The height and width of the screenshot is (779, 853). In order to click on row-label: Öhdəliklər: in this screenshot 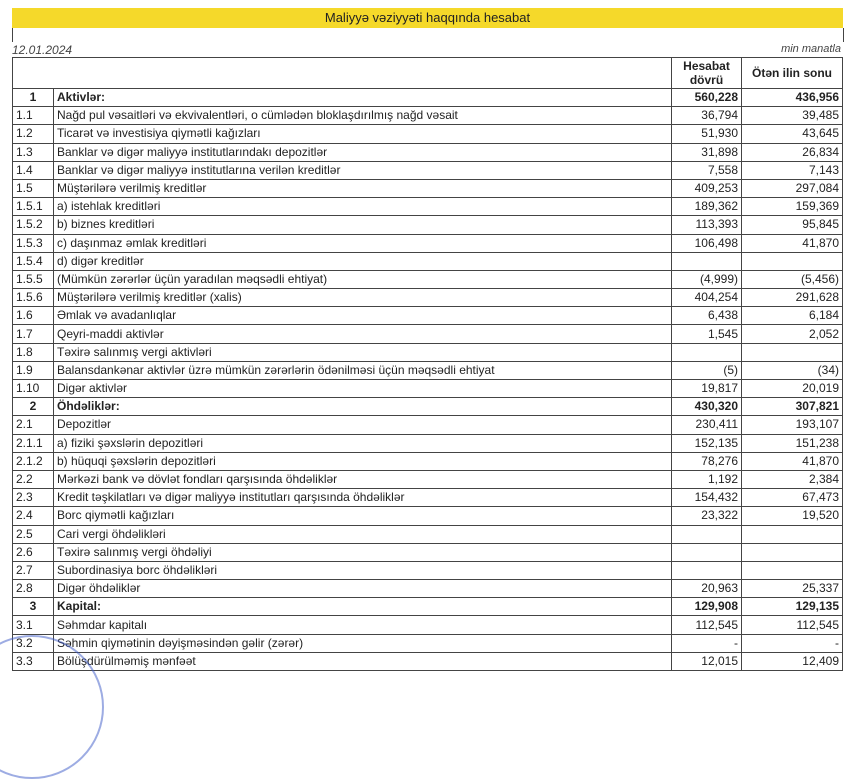, I will do `click(362, 407)`.